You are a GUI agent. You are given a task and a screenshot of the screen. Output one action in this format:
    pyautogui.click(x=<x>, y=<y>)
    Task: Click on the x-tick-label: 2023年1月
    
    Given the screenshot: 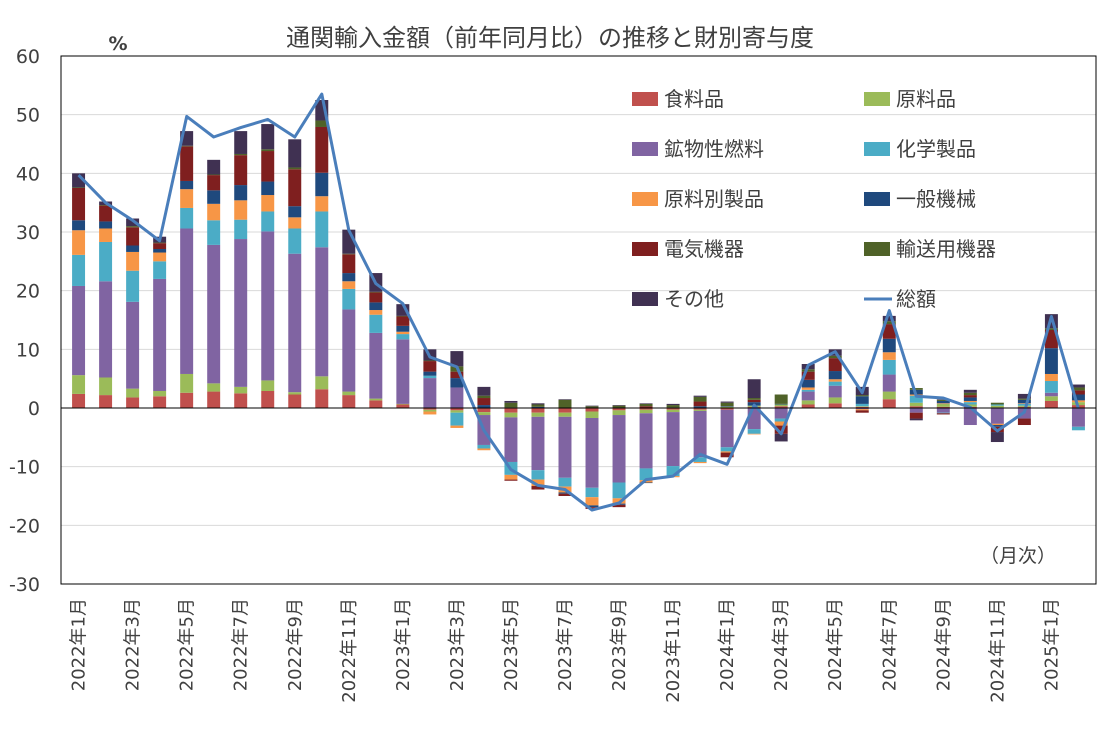 What is the action you would take?
    pyautogui.click(x=403, y=644)
    